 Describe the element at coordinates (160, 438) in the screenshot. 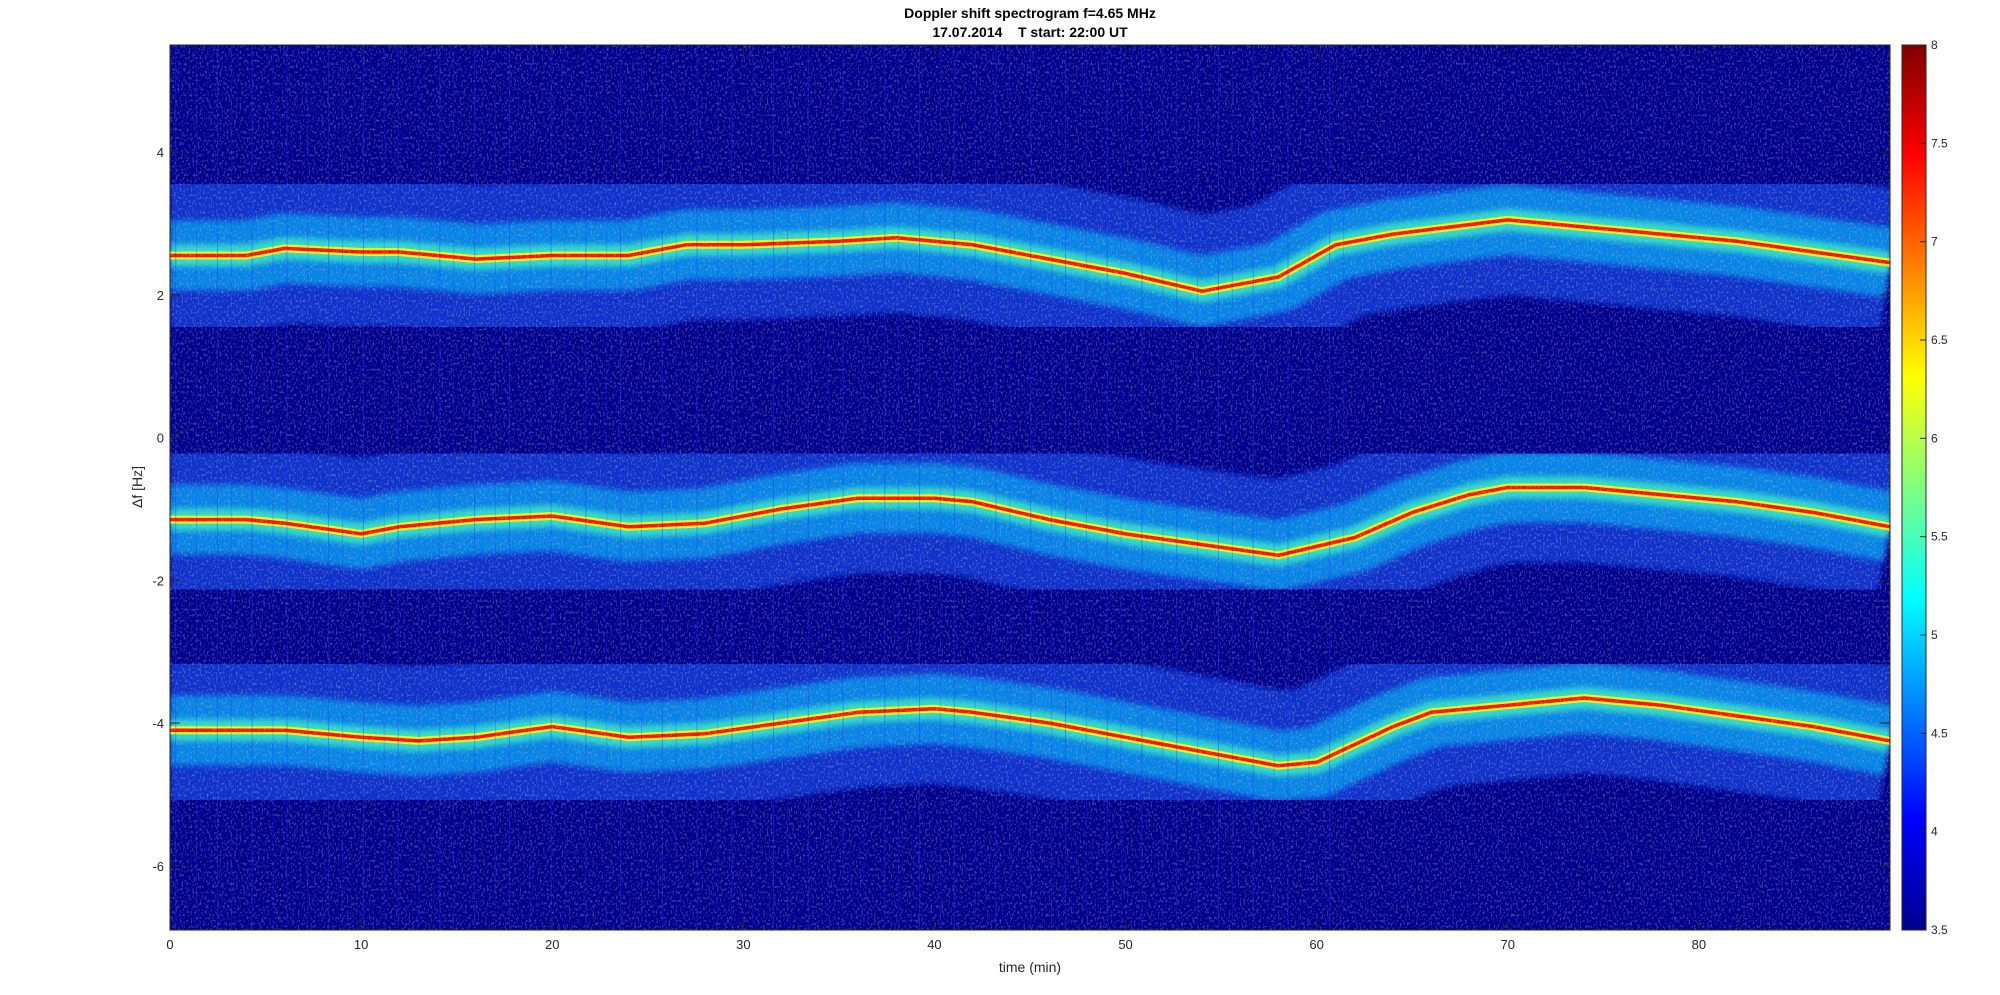

I see `y-tick-label: 0` at that location.